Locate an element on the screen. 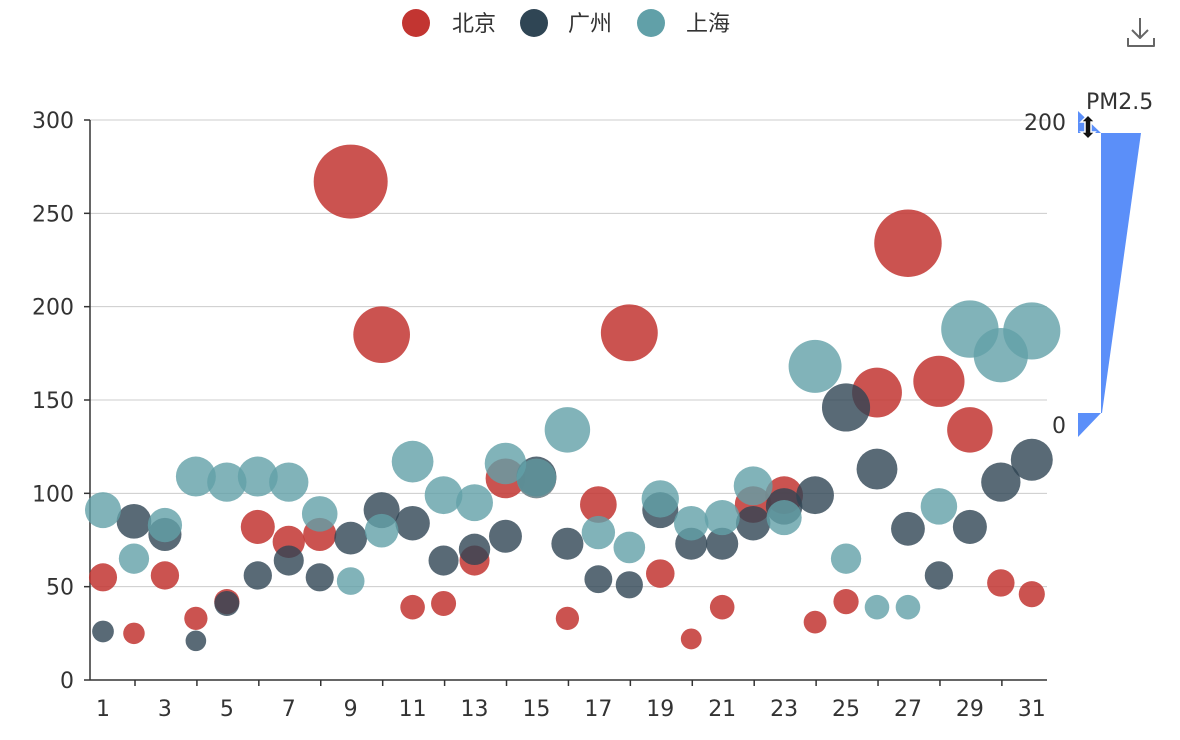  x-tick-label: 31 is located at coordinates (1032, 709).